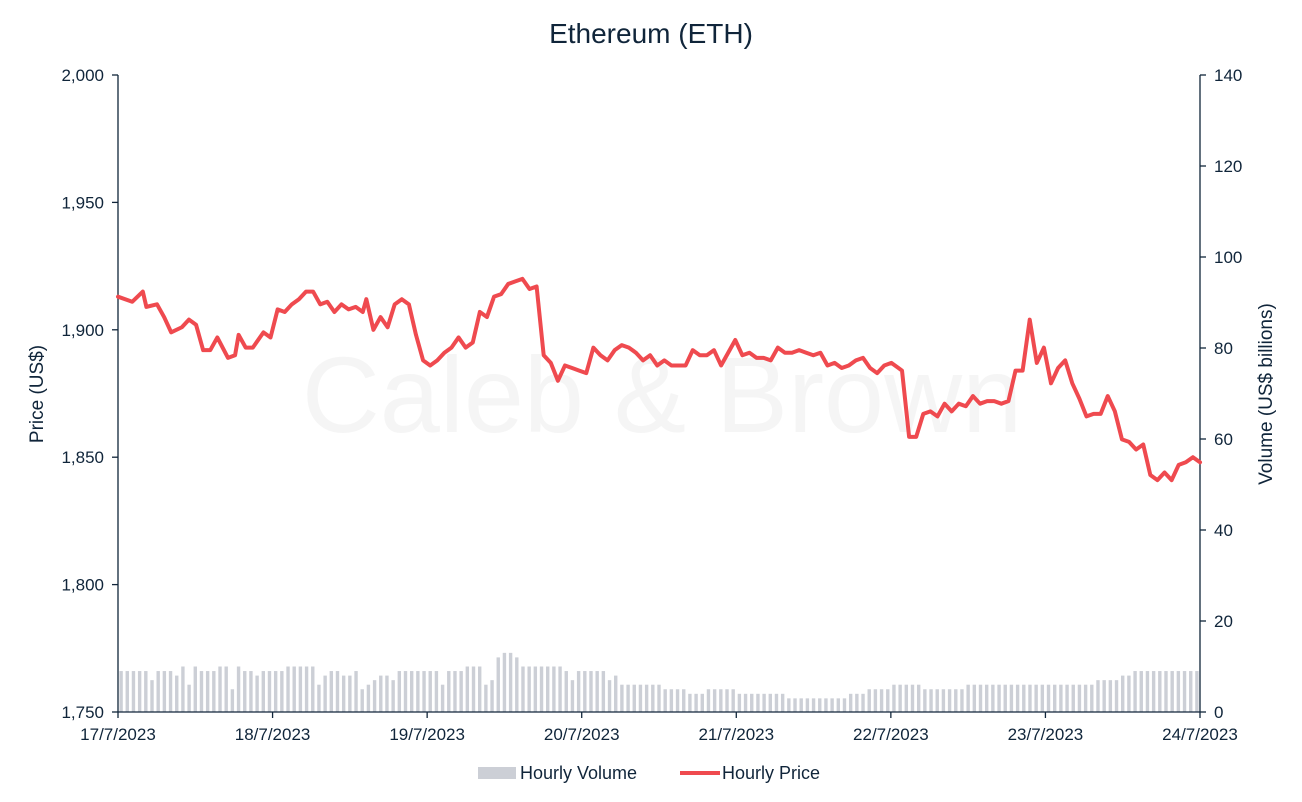 The width and height of the screenshot is (1302, 802). What do you see at coordinates (497, 773) in the screenshot?
I see `legend-swatch-volume` at bounding box center [497, 773].